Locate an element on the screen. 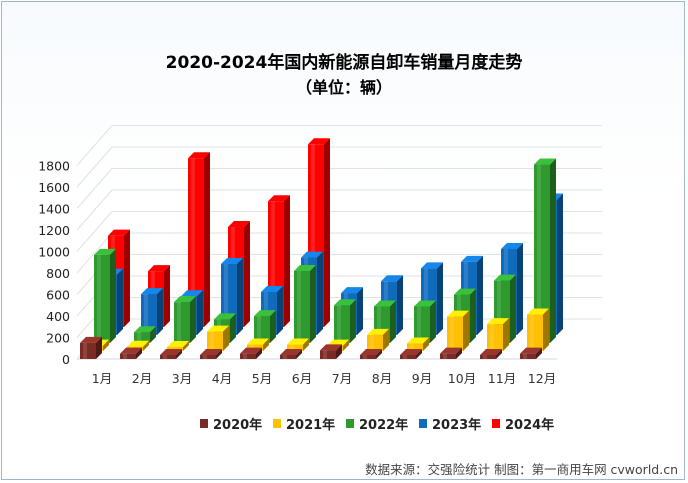 Image resolution: width=688 pixels, height=483 pixels. y-tick-label: 400 is located at coordinates (58, 316).